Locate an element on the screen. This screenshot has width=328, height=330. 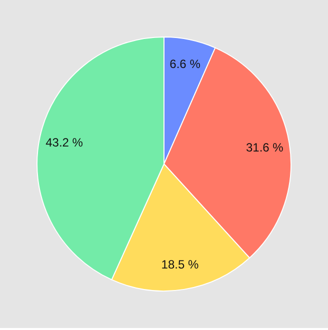
data-label: 6.6 % is located at coordinates (185, 64).